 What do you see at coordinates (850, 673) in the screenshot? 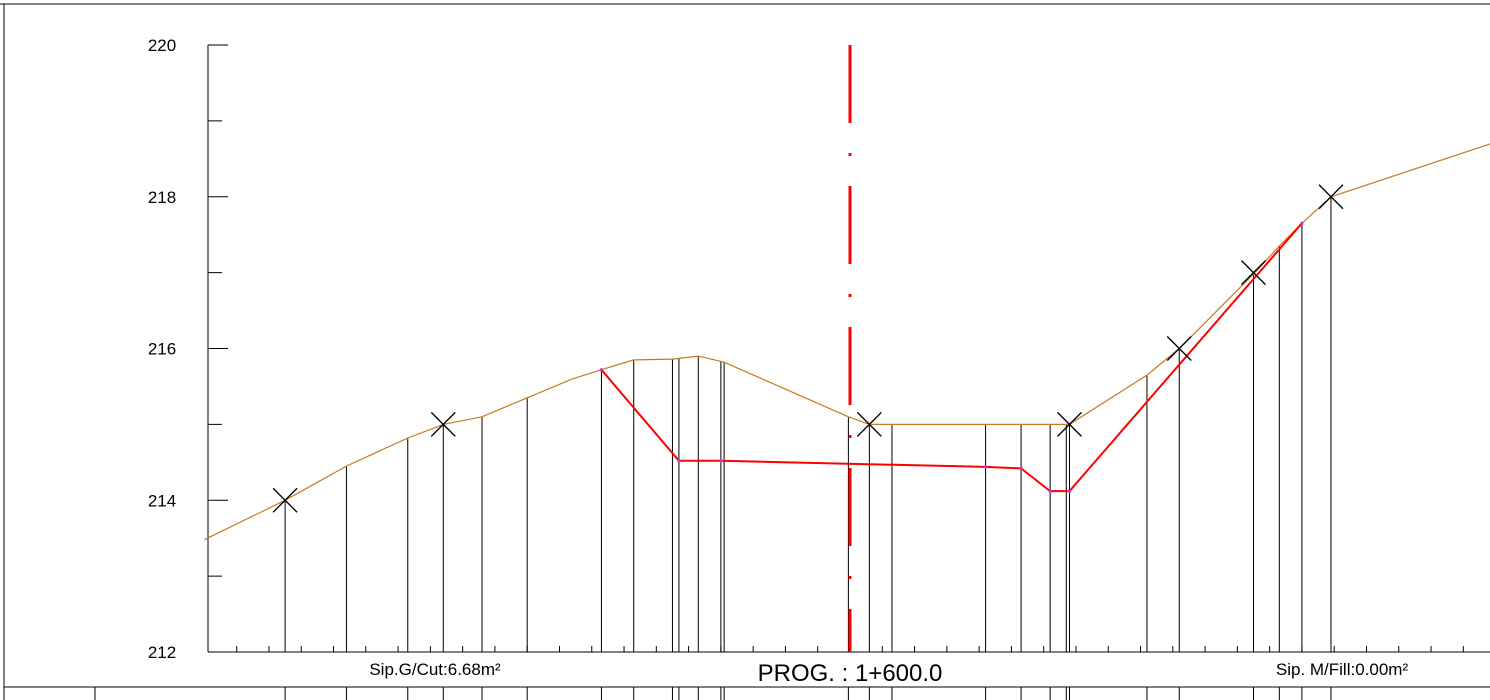
I see `station-label: PROG. : 1+600.0` at bounding box center [850, 673].